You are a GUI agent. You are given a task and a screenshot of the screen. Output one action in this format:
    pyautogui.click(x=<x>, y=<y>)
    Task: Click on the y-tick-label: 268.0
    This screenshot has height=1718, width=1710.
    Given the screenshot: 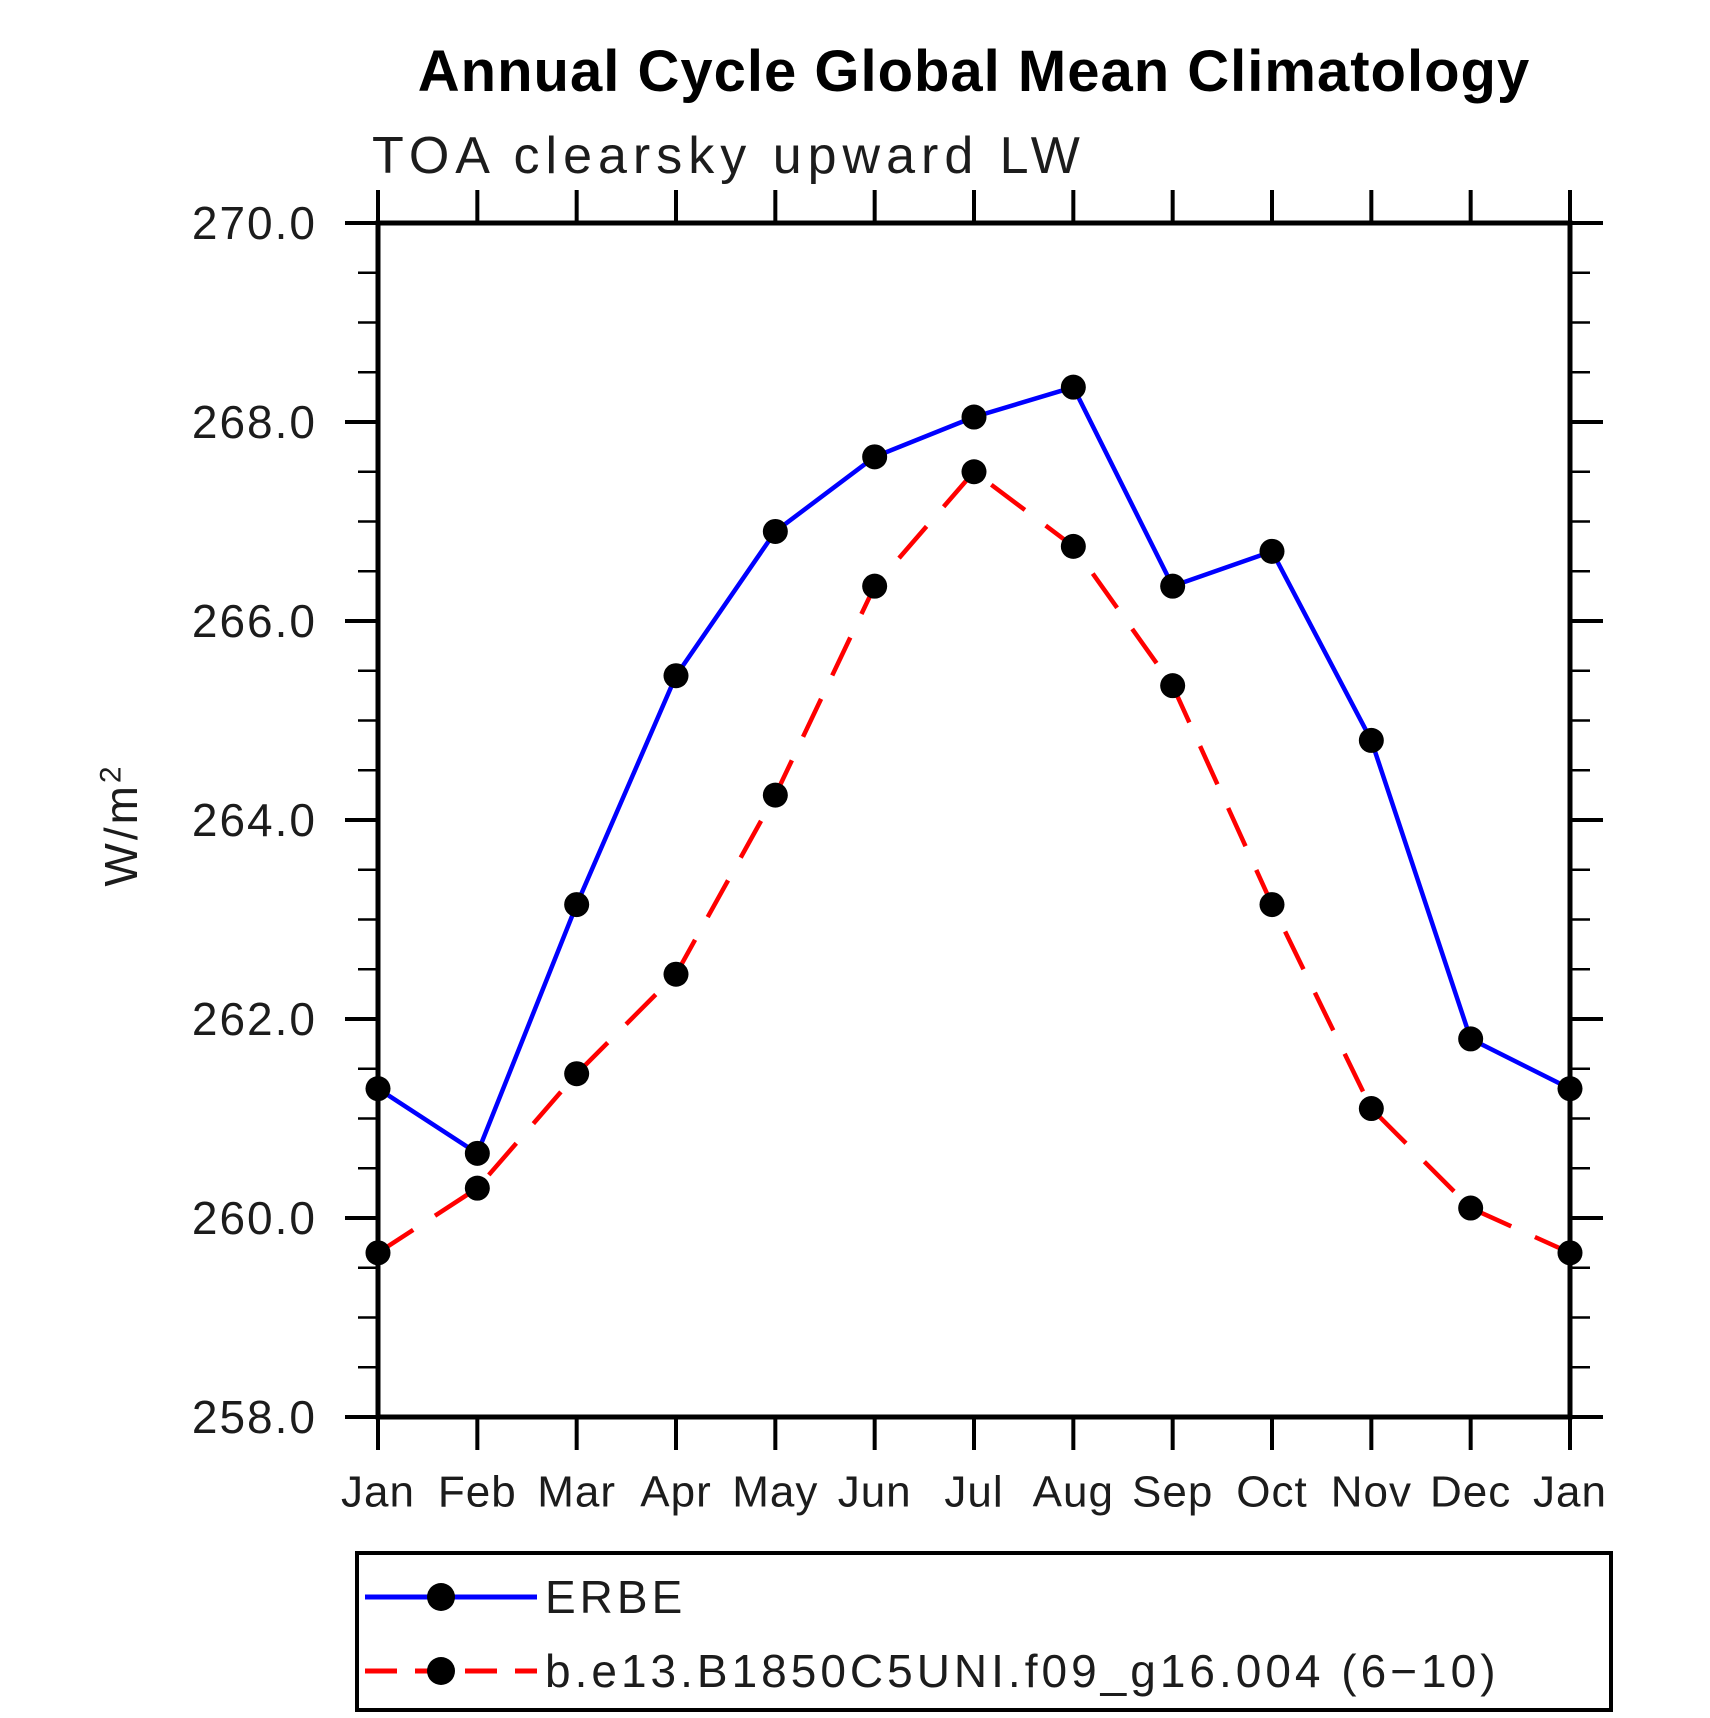 What is the action you would take?
    pyautogui.click(x=254, y=422)
    